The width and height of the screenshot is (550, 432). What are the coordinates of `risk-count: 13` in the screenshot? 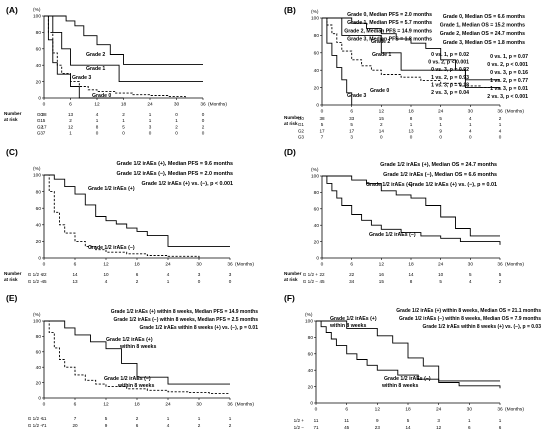 It's located at (71, 114).